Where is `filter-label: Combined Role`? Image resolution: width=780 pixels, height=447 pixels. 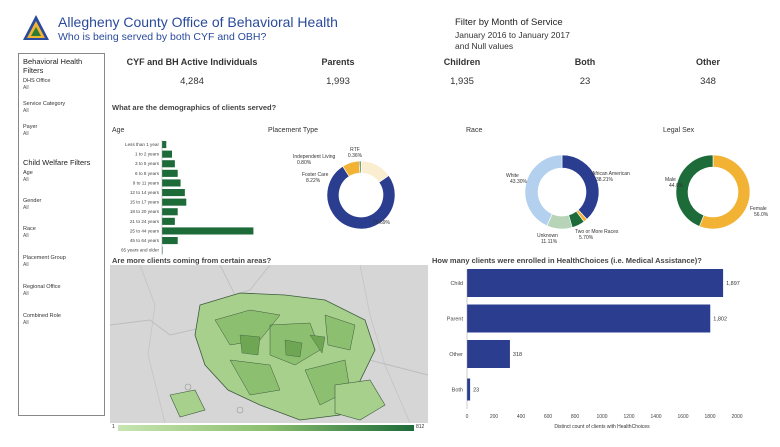 filter-label: Combined Role is located at coordinates (42, 316).